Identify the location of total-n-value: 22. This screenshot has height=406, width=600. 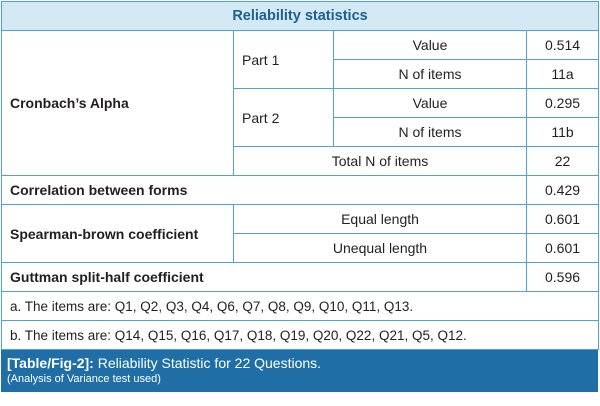
(562, 161).